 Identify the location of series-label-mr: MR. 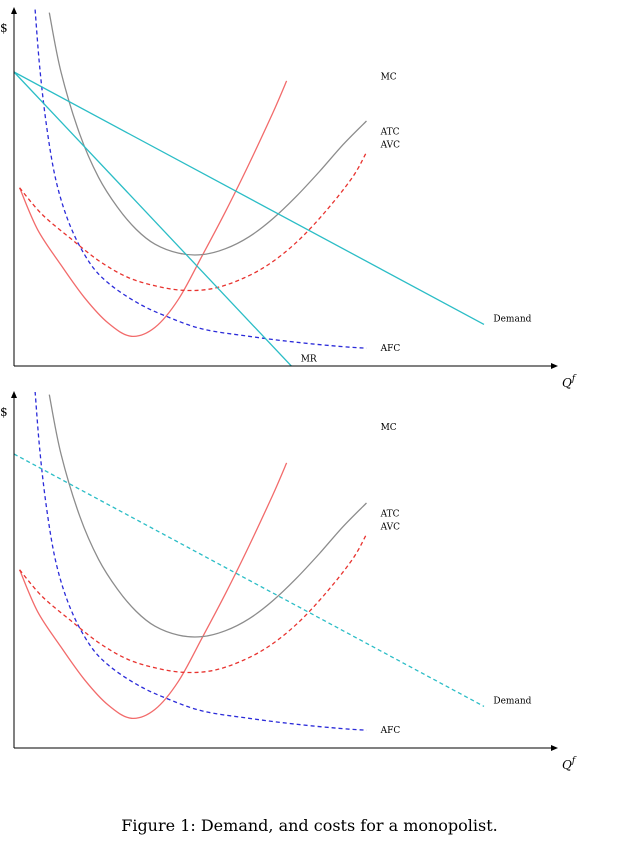
(309, 360).